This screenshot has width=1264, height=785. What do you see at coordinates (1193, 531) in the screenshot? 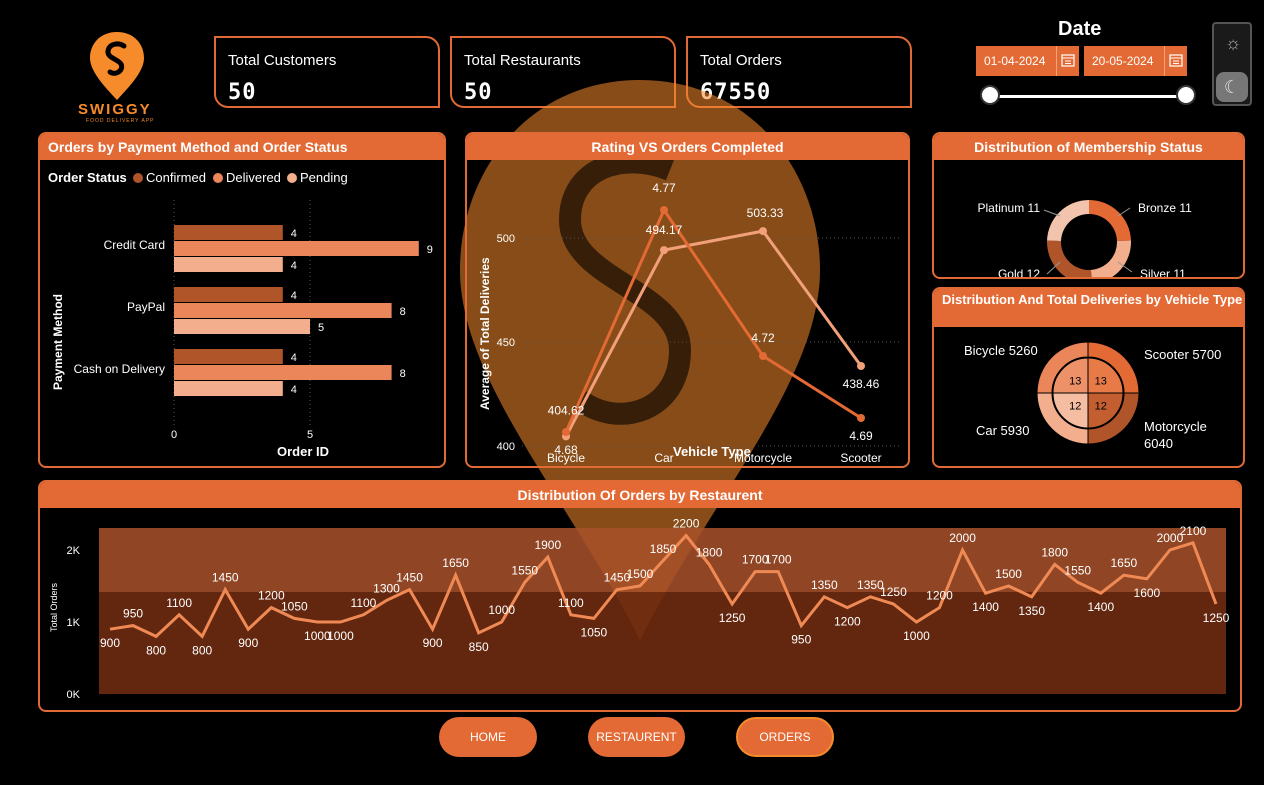
I see `data-label: 2100` at bounding box center [1193, 531].